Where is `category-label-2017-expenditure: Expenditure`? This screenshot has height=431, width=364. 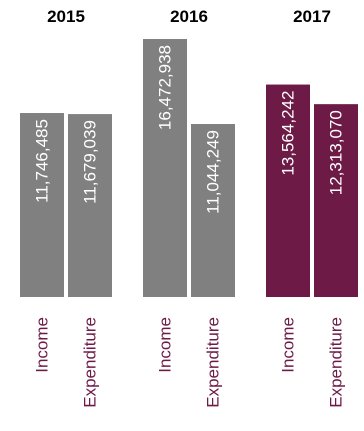
category-label-2017-expenditure: Expenditure is located at coordinates (336, 362).